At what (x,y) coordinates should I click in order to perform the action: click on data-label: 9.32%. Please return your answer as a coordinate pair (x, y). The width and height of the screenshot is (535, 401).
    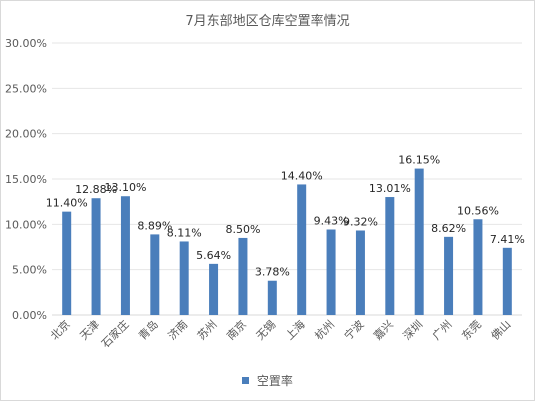
    Looking at the image, I should click on (360, 221).